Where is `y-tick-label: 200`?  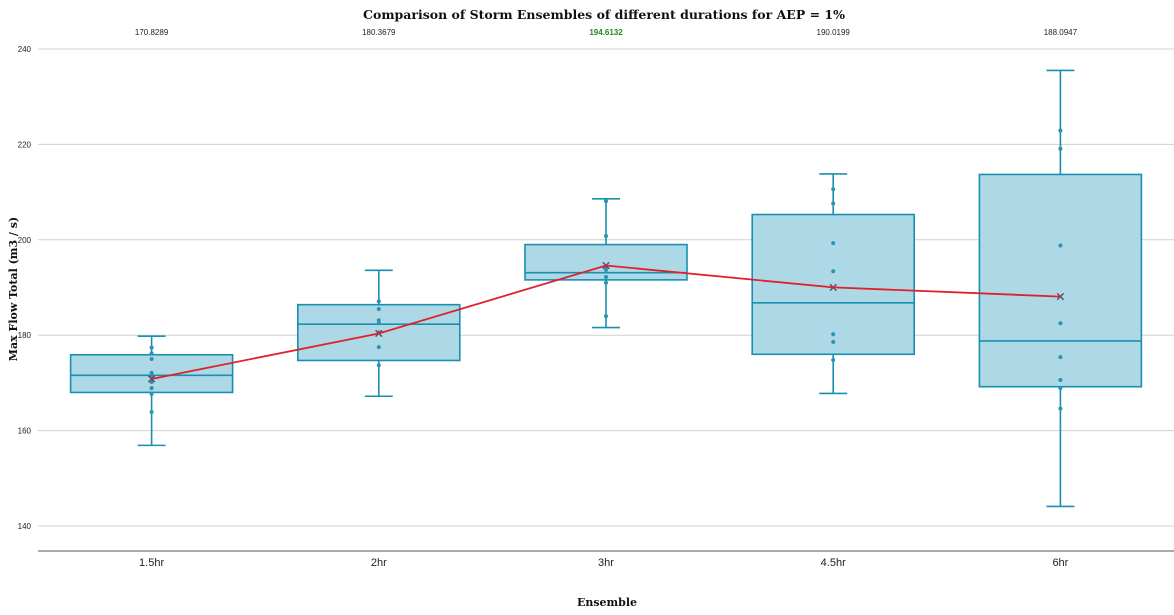
y-tick-label: 200 is located at coordinates (25, 240).